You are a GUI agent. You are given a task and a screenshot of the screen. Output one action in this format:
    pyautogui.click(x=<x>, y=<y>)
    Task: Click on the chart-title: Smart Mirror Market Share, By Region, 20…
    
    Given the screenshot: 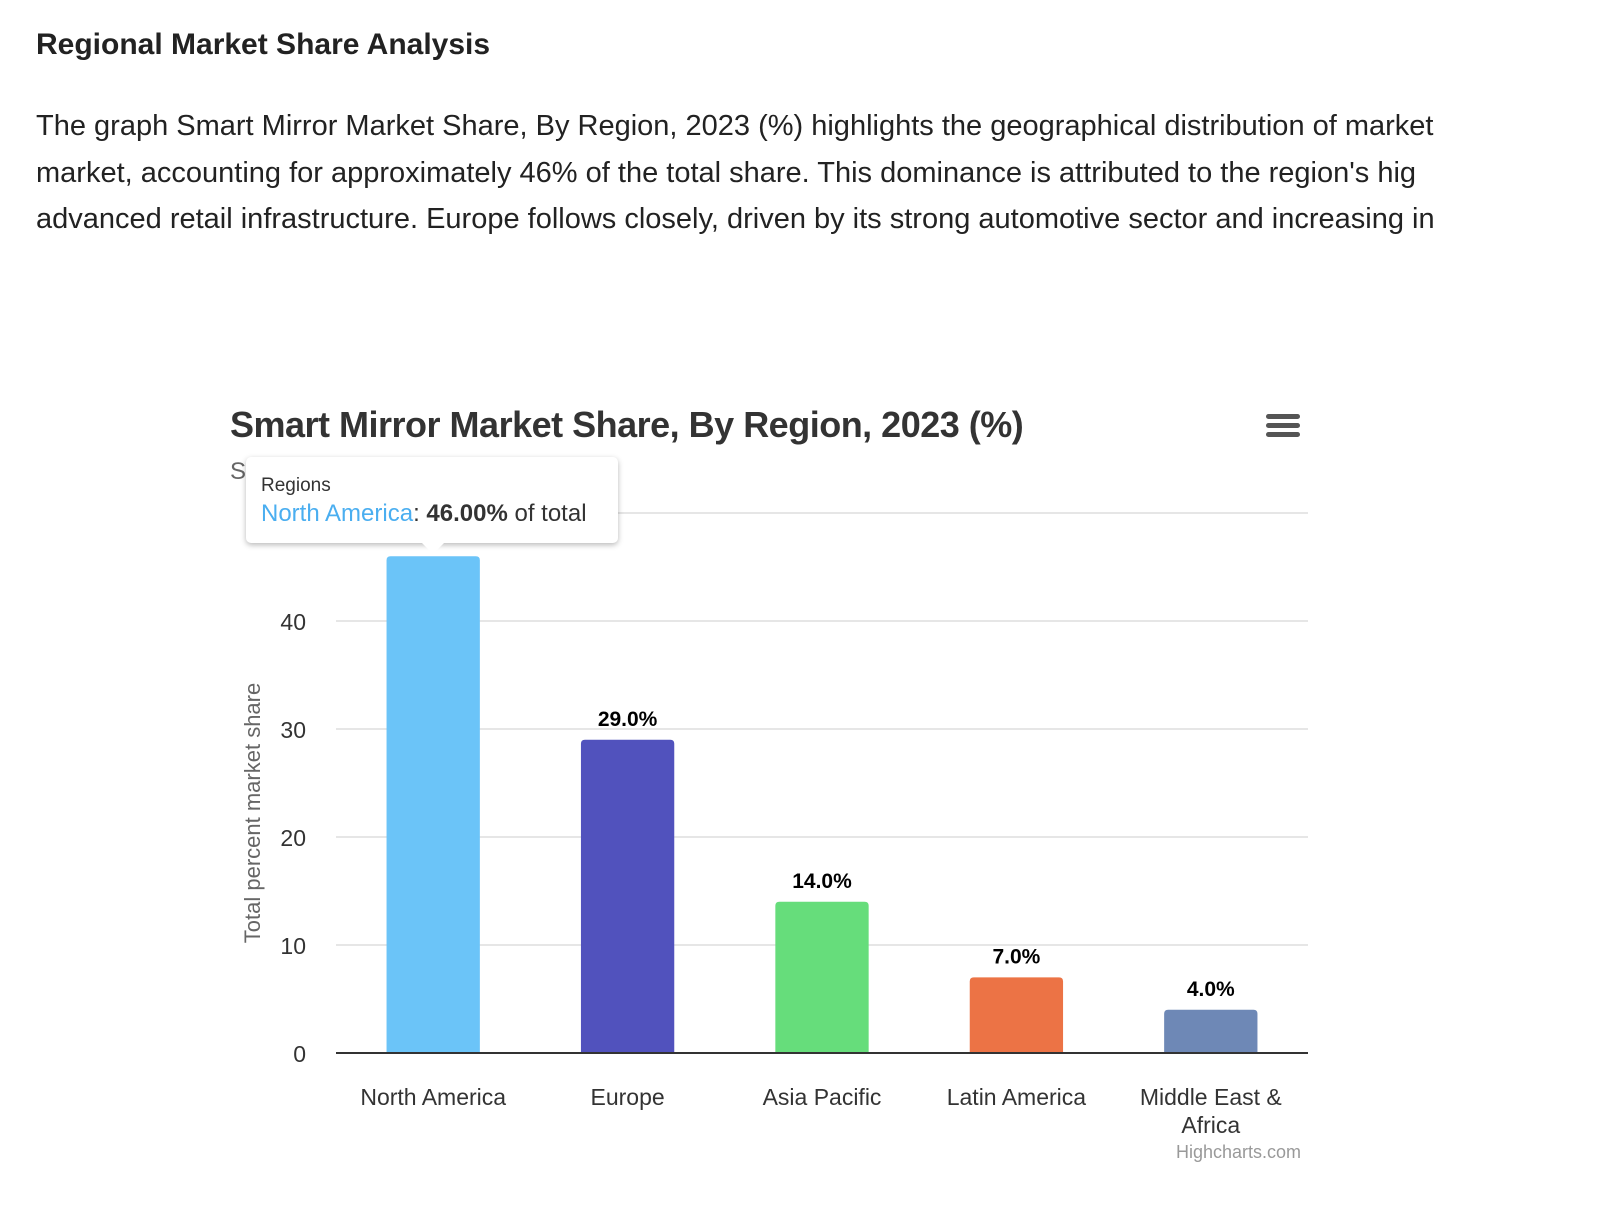 What is the action you would take?
    pyautogui.click(x=627, y=424)
    